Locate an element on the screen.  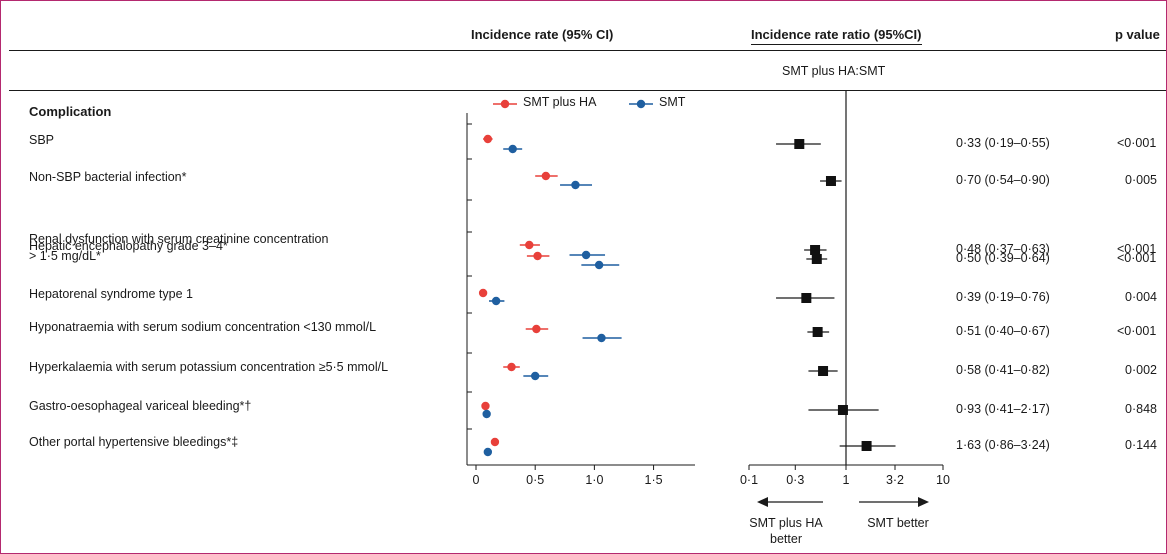
irr-ci-value: 0·39 (0·19–0·76) is located at coordinates (1003, 297).